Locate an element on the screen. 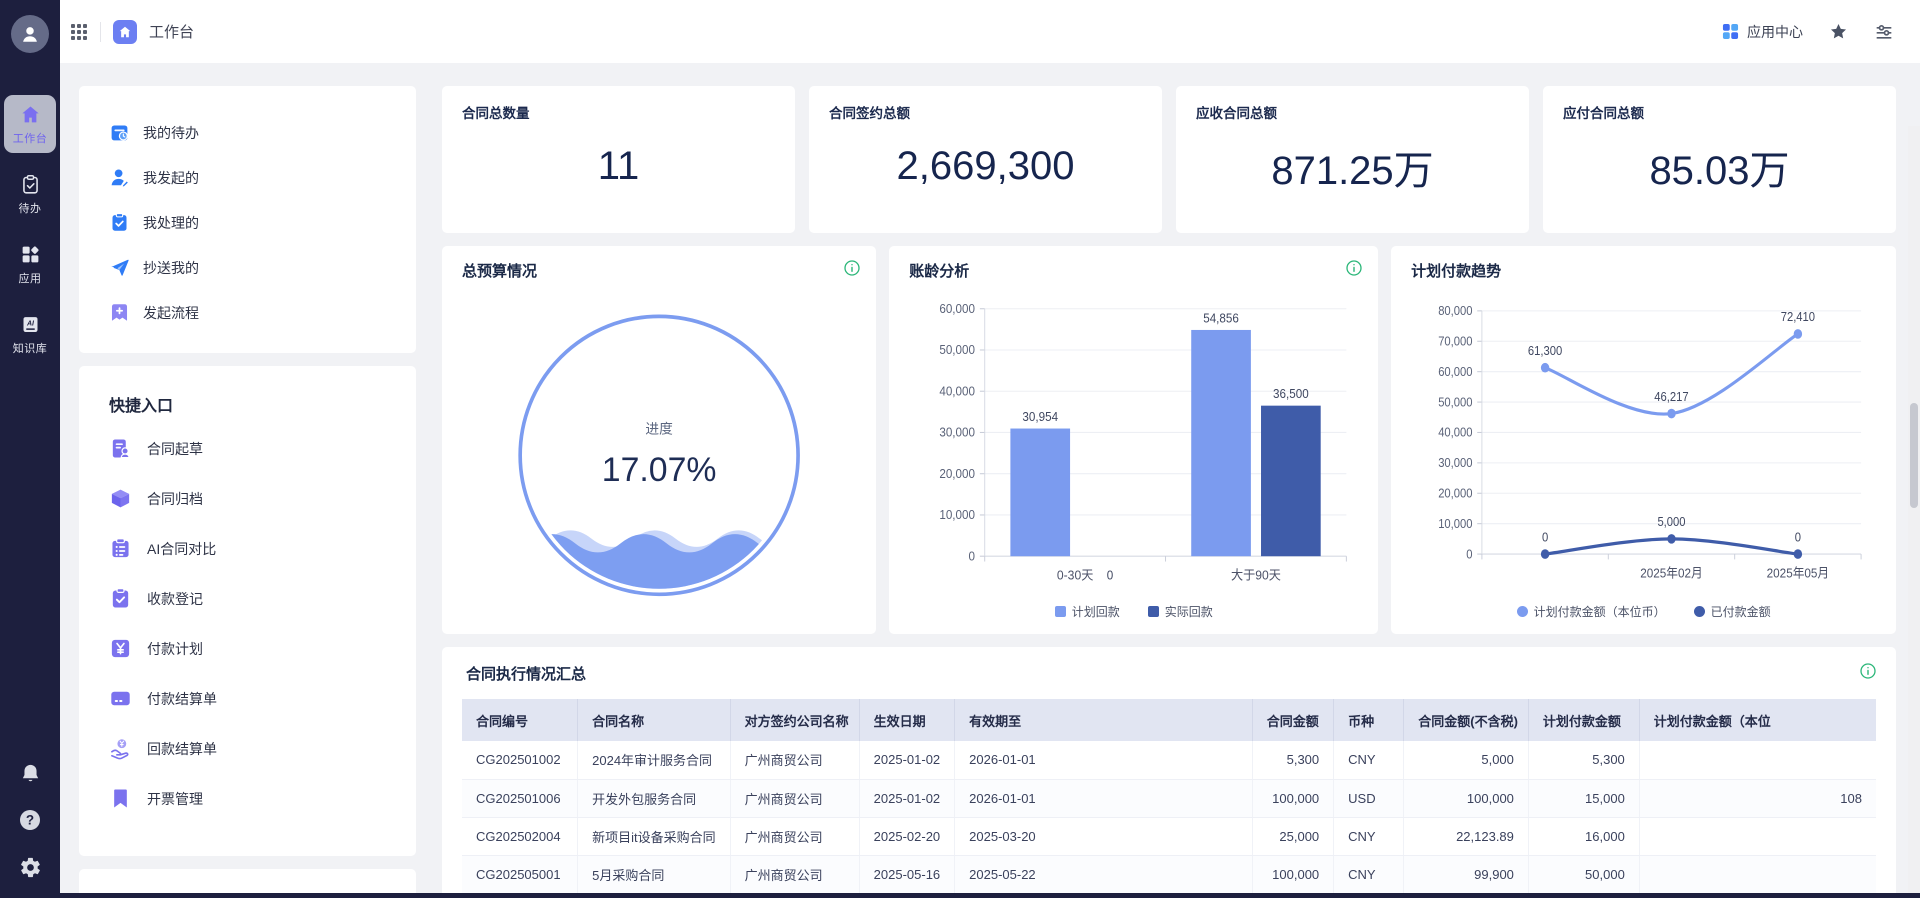  point-value-label: 46,217 is located at coordinates (1671, 396).